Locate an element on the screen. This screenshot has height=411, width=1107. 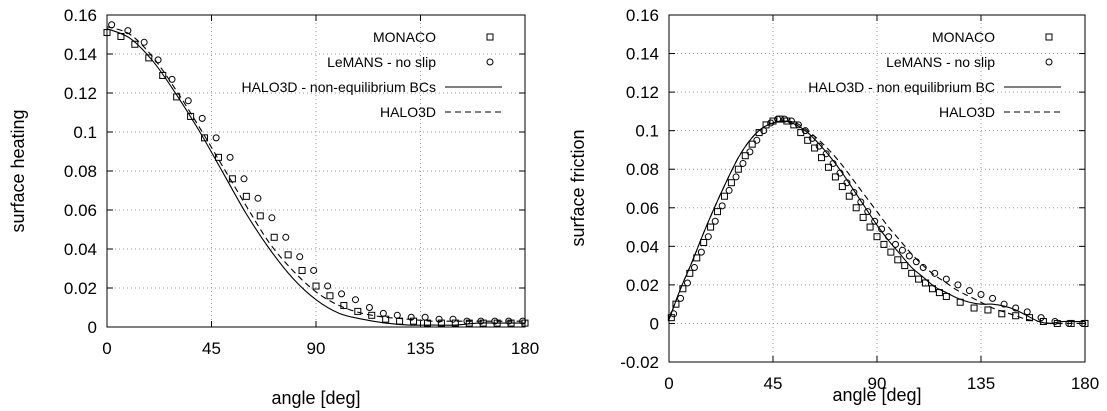
y-tick-label: 0.1 is located at coordinates (647, 131).